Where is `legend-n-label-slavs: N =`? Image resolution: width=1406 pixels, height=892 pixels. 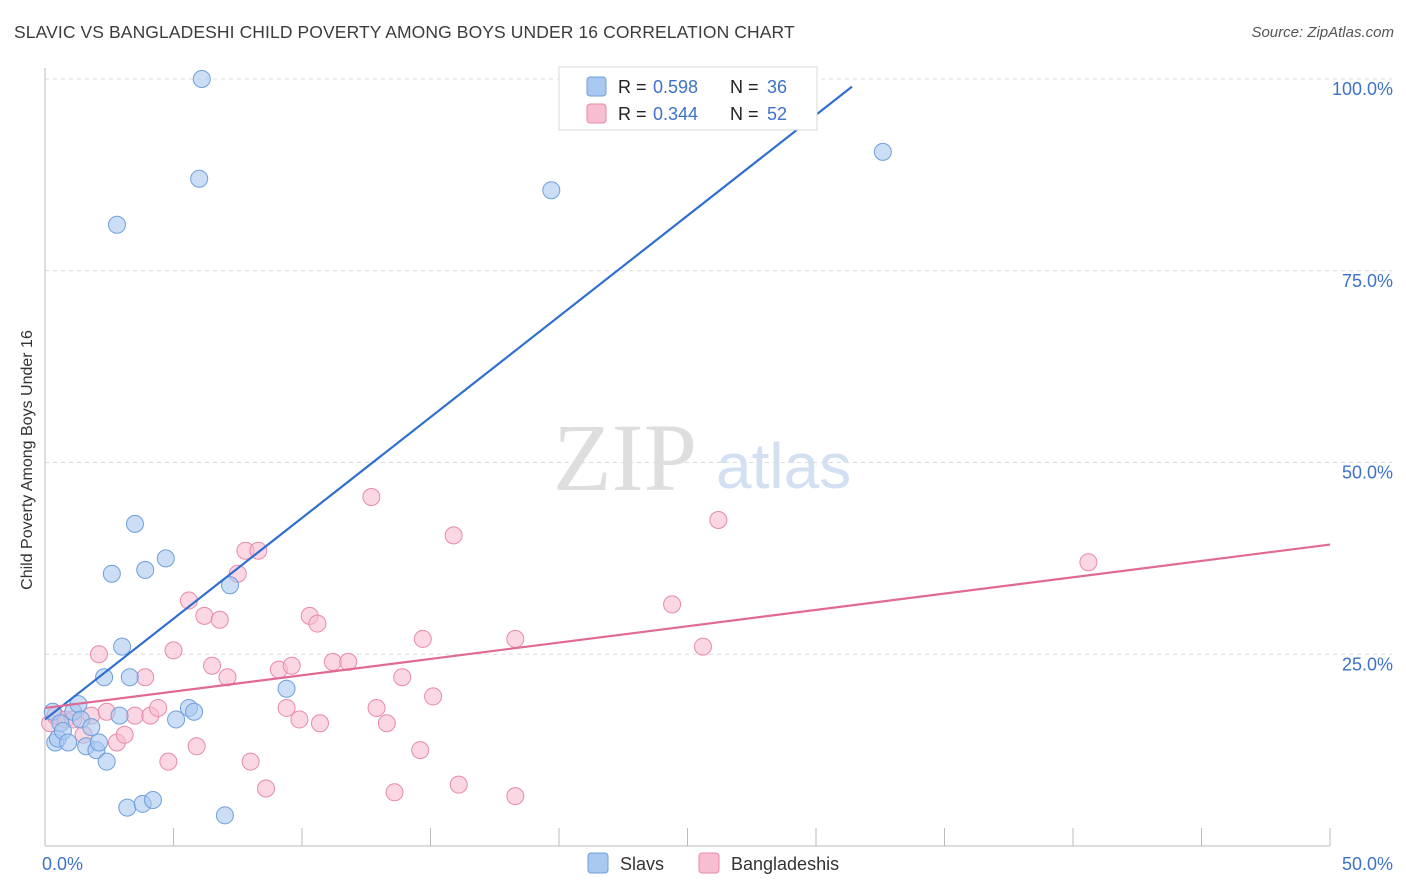
legend-n-label-slavs: N = is located at coordinates (744, 87).